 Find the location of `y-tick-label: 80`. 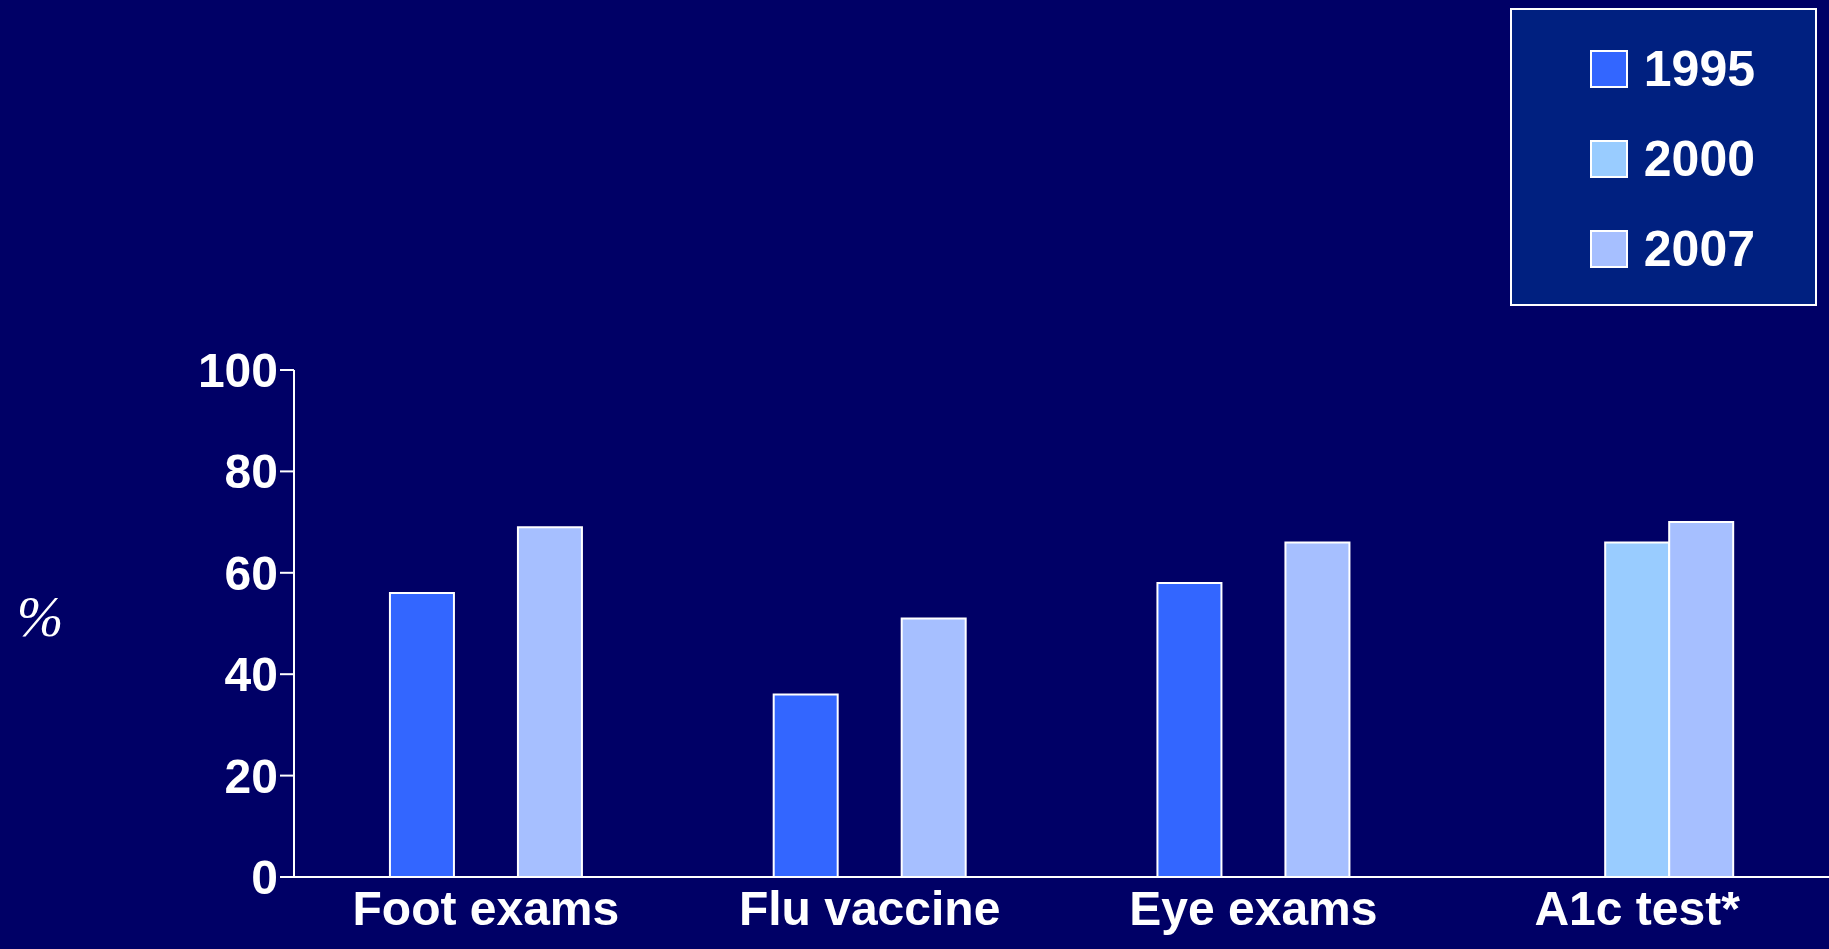

y-tick-label: 80 is located at coordinates (251, 472).